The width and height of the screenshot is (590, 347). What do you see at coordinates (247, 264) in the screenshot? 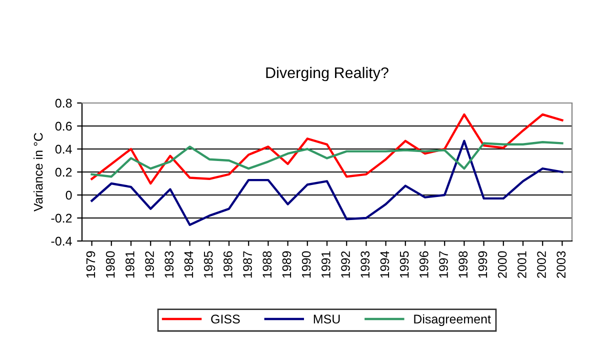
I see `x-tick-label: 1987` at bounding box center [247, 264].